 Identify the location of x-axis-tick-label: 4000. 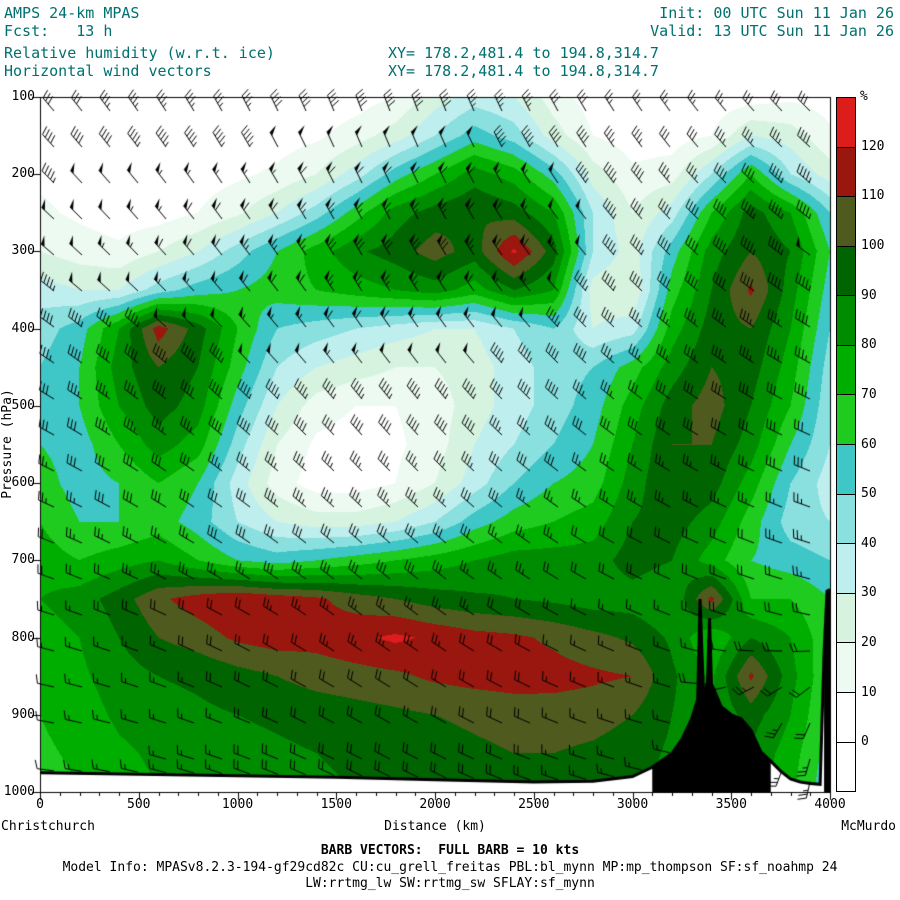
(830, 804).